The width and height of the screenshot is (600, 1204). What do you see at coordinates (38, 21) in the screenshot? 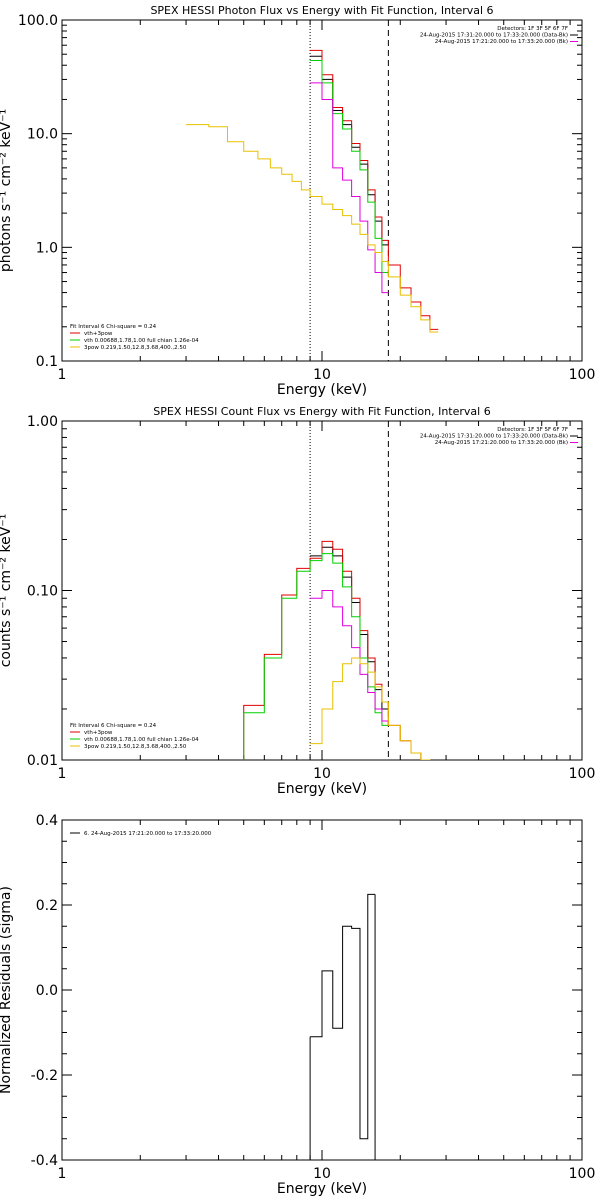
I see `y-tick-label: 100.0` at bounding box center [38, 21].